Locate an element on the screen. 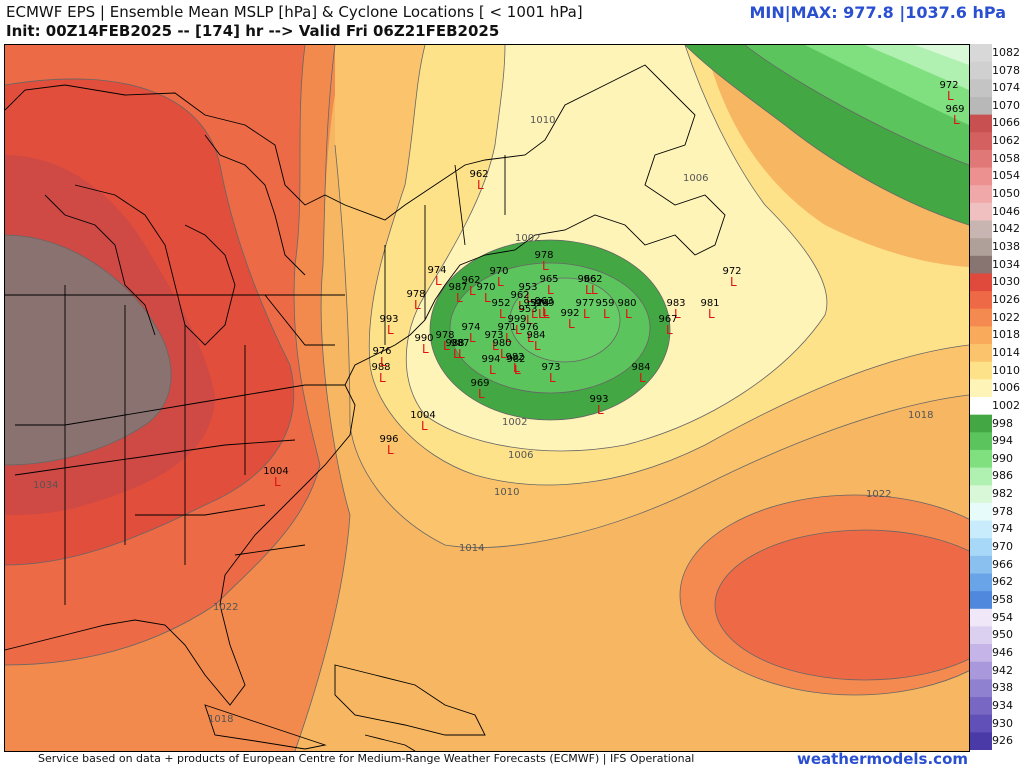 This screenshot has height=768, width=1024. min-max-readout: MIN|MAX: 977.8 |1037.6 hPa is located at coordinates (877, 12).